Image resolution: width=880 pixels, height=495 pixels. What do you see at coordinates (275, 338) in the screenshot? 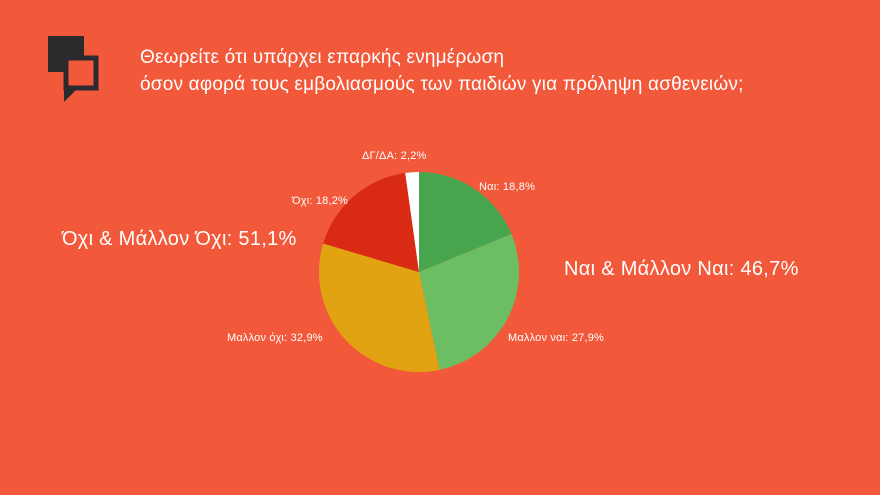
I see `slice-label-mallon-oxi: Μαλλον όχι: 32,9%` at bounding box center [275, 338].